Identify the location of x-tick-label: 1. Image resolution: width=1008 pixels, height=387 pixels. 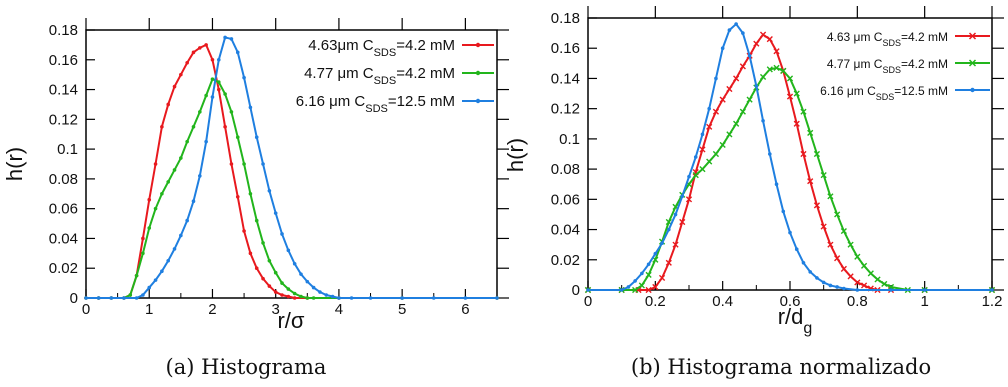
(924, 301).